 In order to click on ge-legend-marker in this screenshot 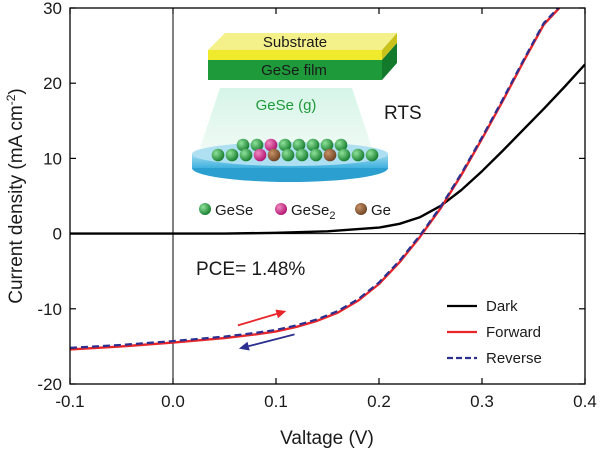, I will do `click(361, 209)`.